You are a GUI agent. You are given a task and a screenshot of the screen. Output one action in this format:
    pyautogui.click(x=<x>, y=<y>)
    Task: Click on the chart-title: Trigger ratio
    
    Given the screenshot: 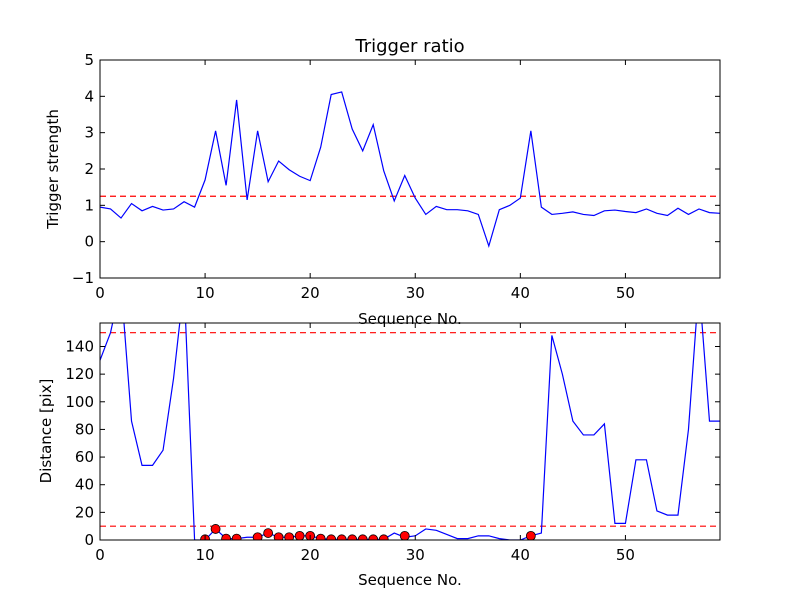 What is the action you would take?
    pyautogui.click(x=409, y=46)
    